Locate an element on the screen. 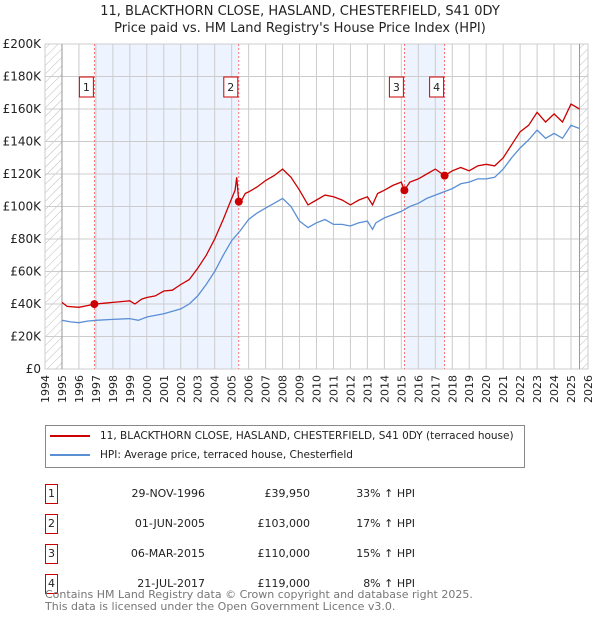 The width and height of the screenshot is (600, 620). legend-blue-line is located at coordinates (70, 455).